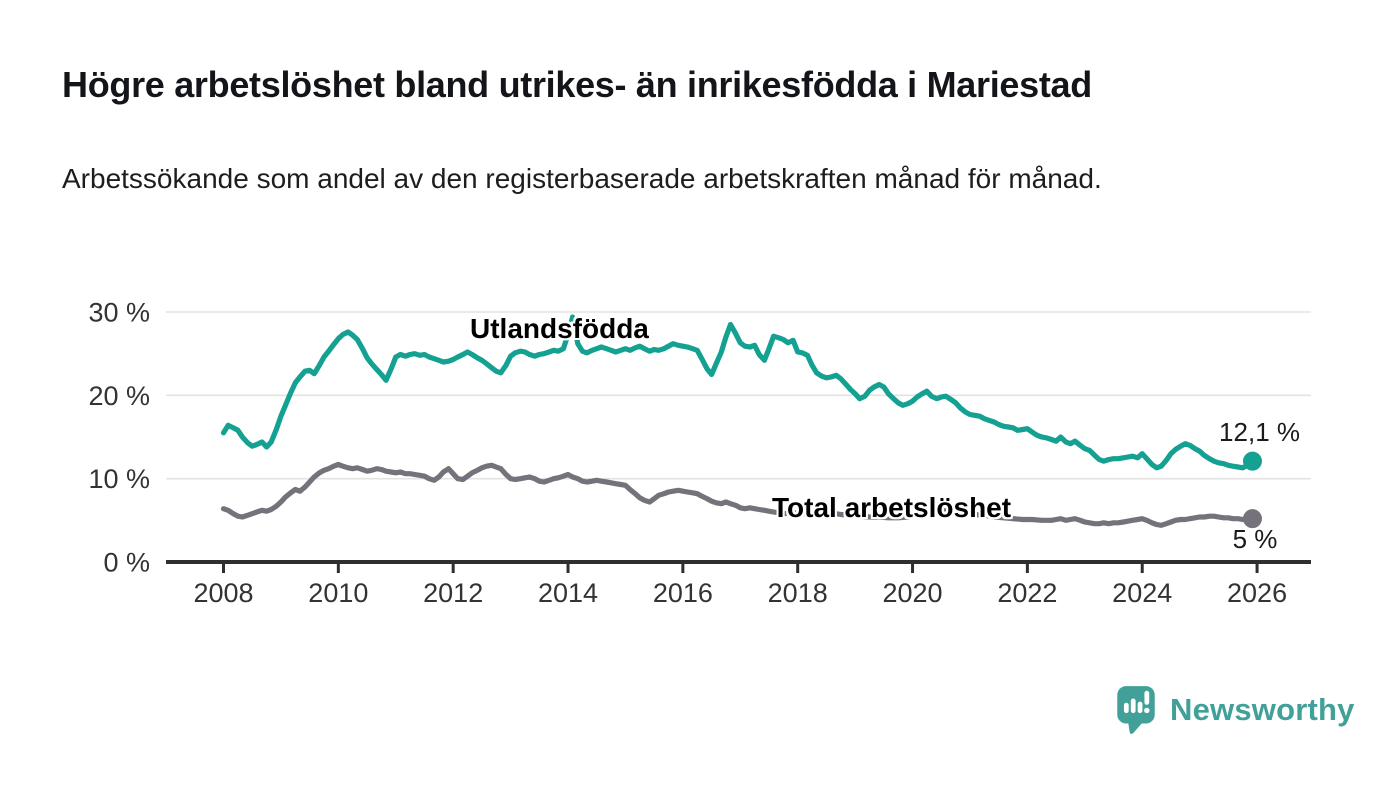 Image resolution: width=1400 pixels, height=794 pixels. What do you see at coordinates (453, 593) in the screenshot?
I see `x-tick-label: 2012` at bounding box center [453, 593].